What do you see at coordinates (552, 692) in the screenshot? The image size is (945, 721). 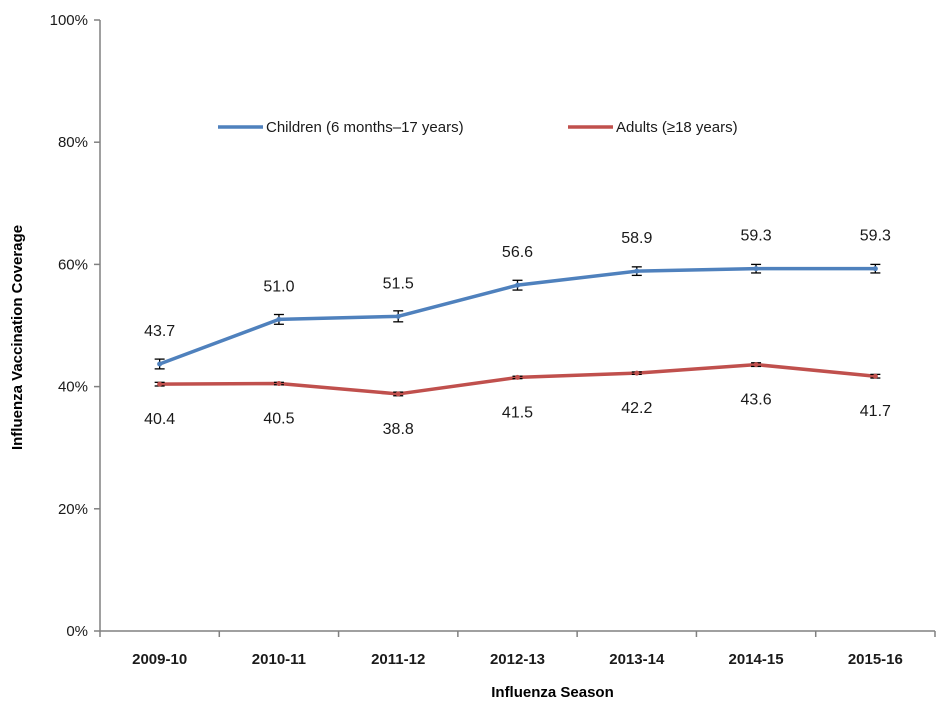 I see `x-axis-title: Influenza Season` at bounding box center [552, 692].